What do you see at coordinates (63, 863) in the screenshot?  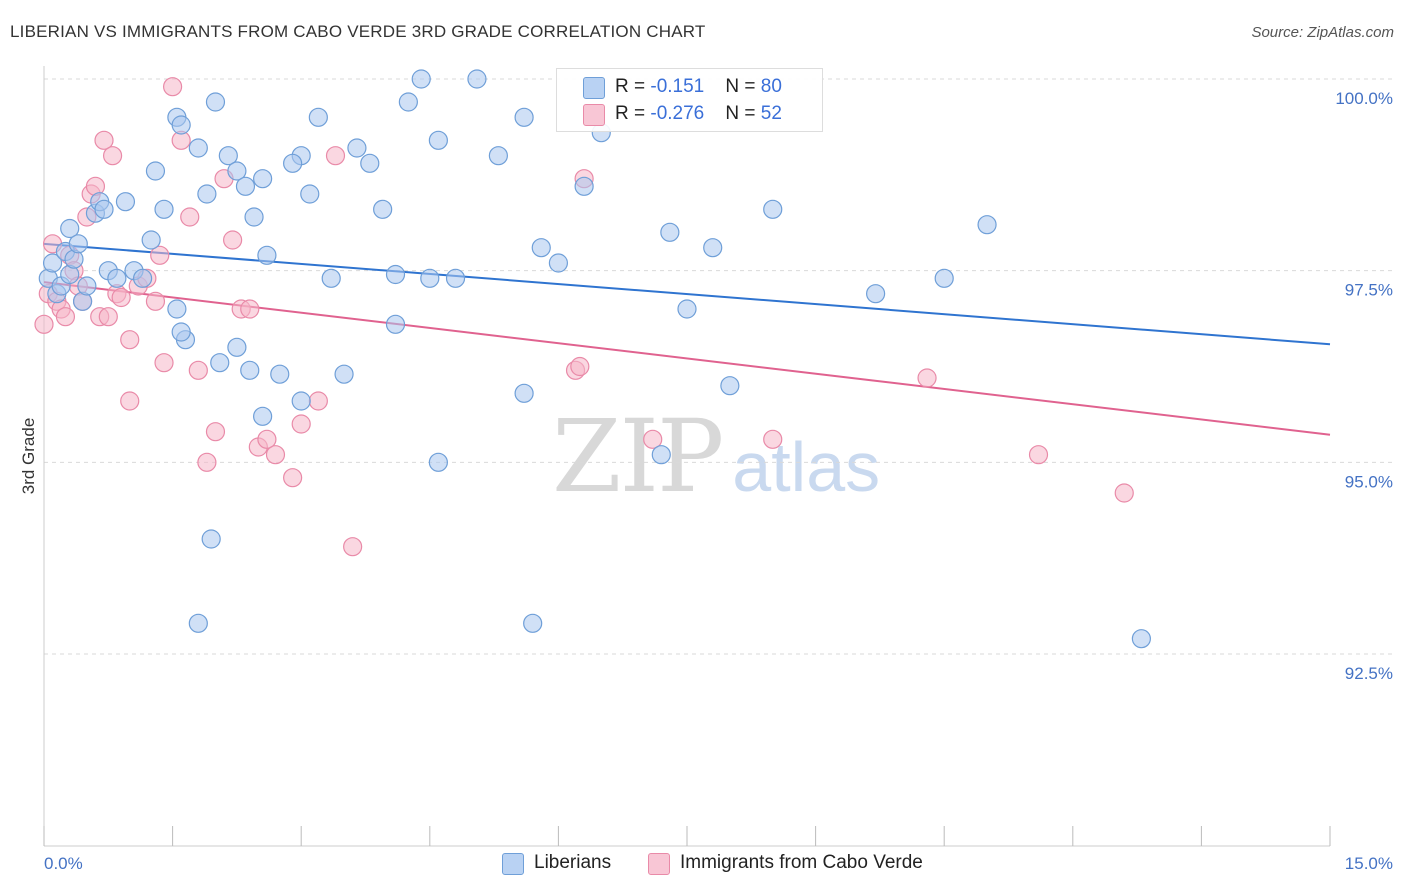 I see `x-tick-label: 0.0%` at bounding box center [63, 863].